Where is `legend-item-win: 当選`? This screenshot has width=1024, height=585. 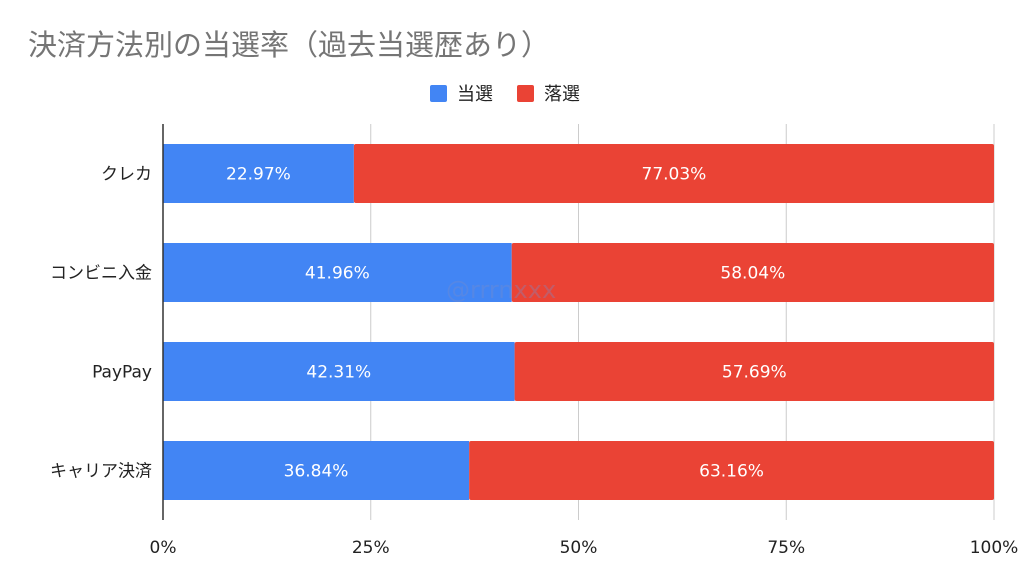 legend-item-win: 当選 is located at coordinates (461, 93).